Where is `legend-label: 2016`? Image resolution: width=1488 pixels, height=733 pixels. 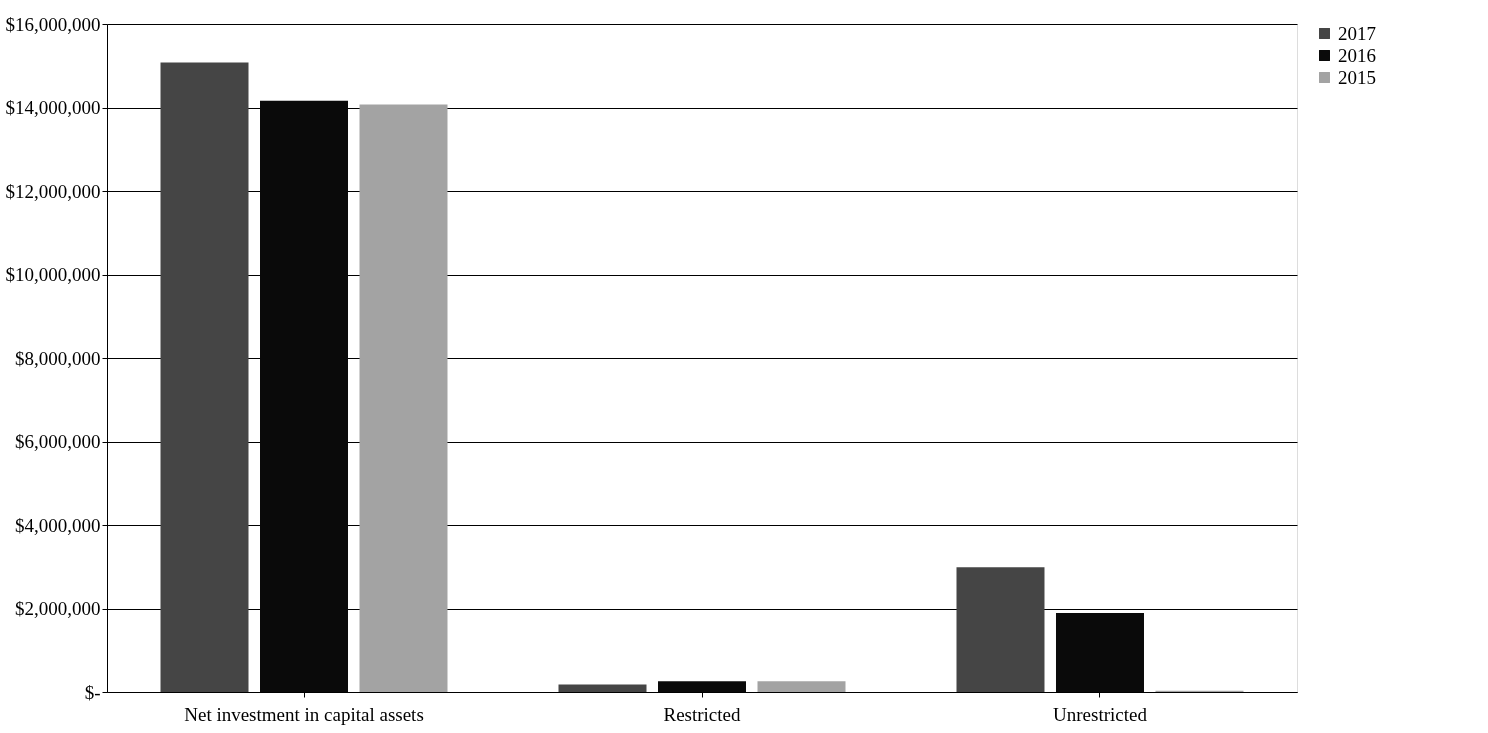 legend-label: 2016 is located at coordinates (1357, 55).